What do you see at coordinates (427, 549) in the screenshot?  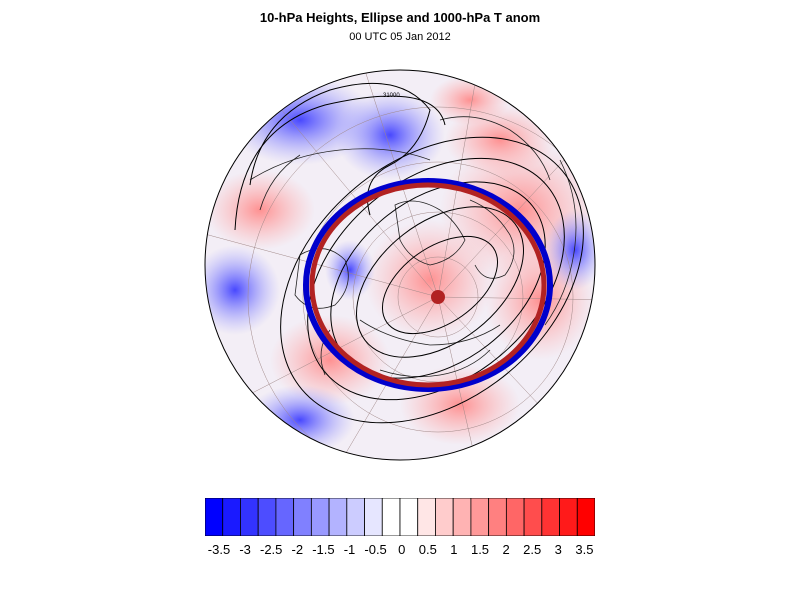 I see `colorbar-tick-label: 0.5` at bounding box center [427, 549].